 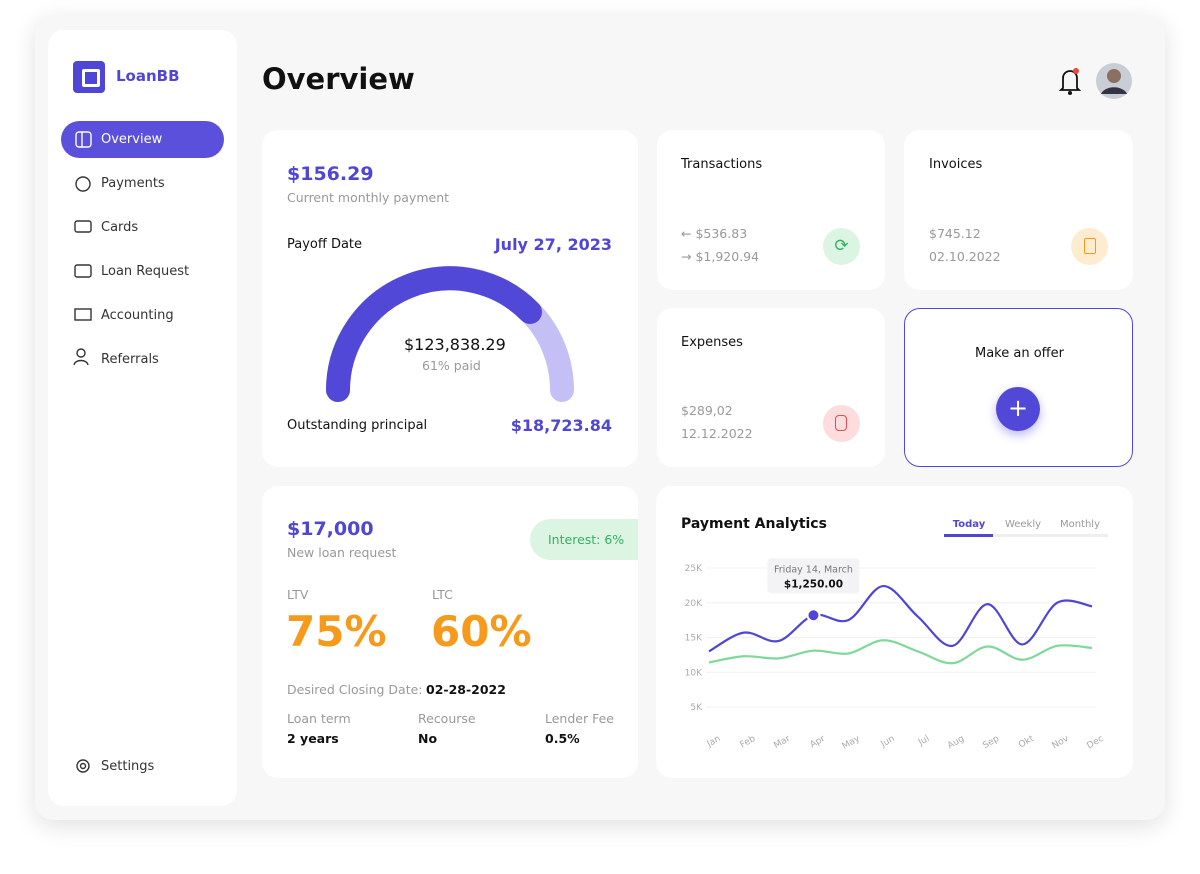 I want to click on tab-track, so click(x=1026, y=535).